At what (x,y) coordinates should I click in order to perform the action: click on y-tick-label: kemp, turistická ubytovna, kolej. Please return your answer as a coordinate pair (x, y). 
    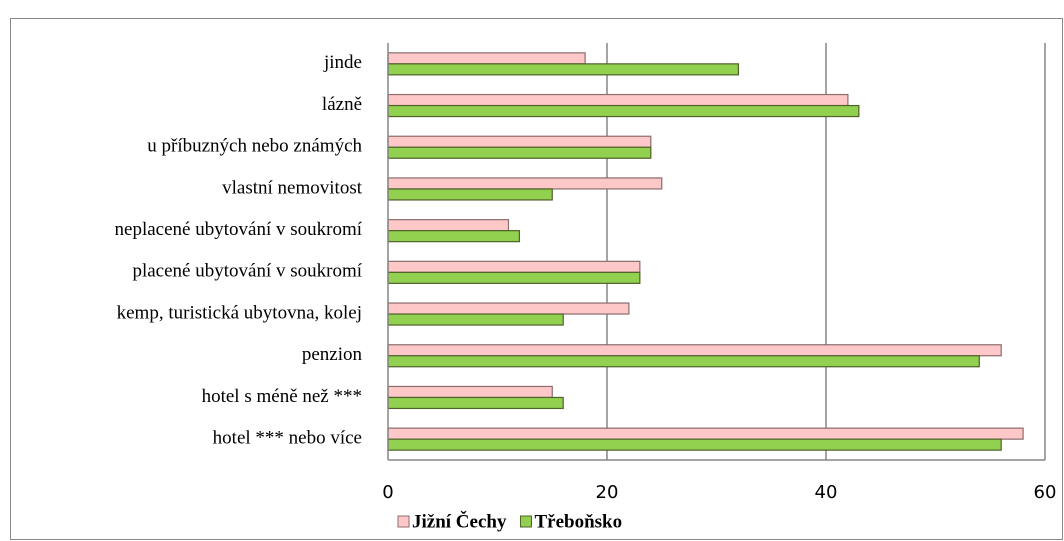
    Looking at the image, I should click on (239, 312).